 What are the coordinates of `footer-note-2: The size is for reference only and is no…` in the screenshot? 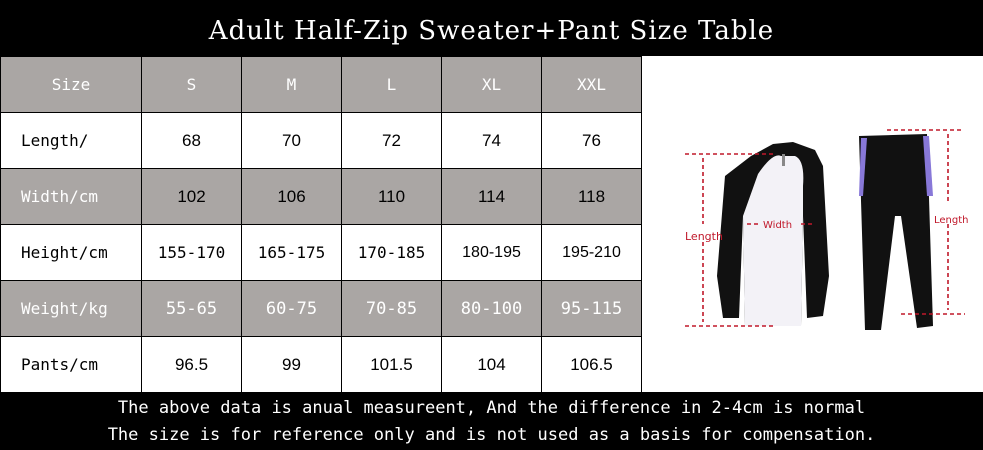 It's located at (491, 435).